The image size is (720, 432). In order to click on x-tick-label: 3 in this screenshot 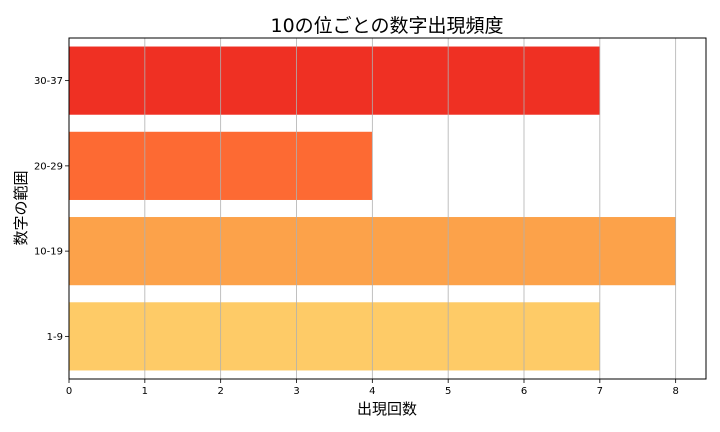, I will do `click(296, 391)`.